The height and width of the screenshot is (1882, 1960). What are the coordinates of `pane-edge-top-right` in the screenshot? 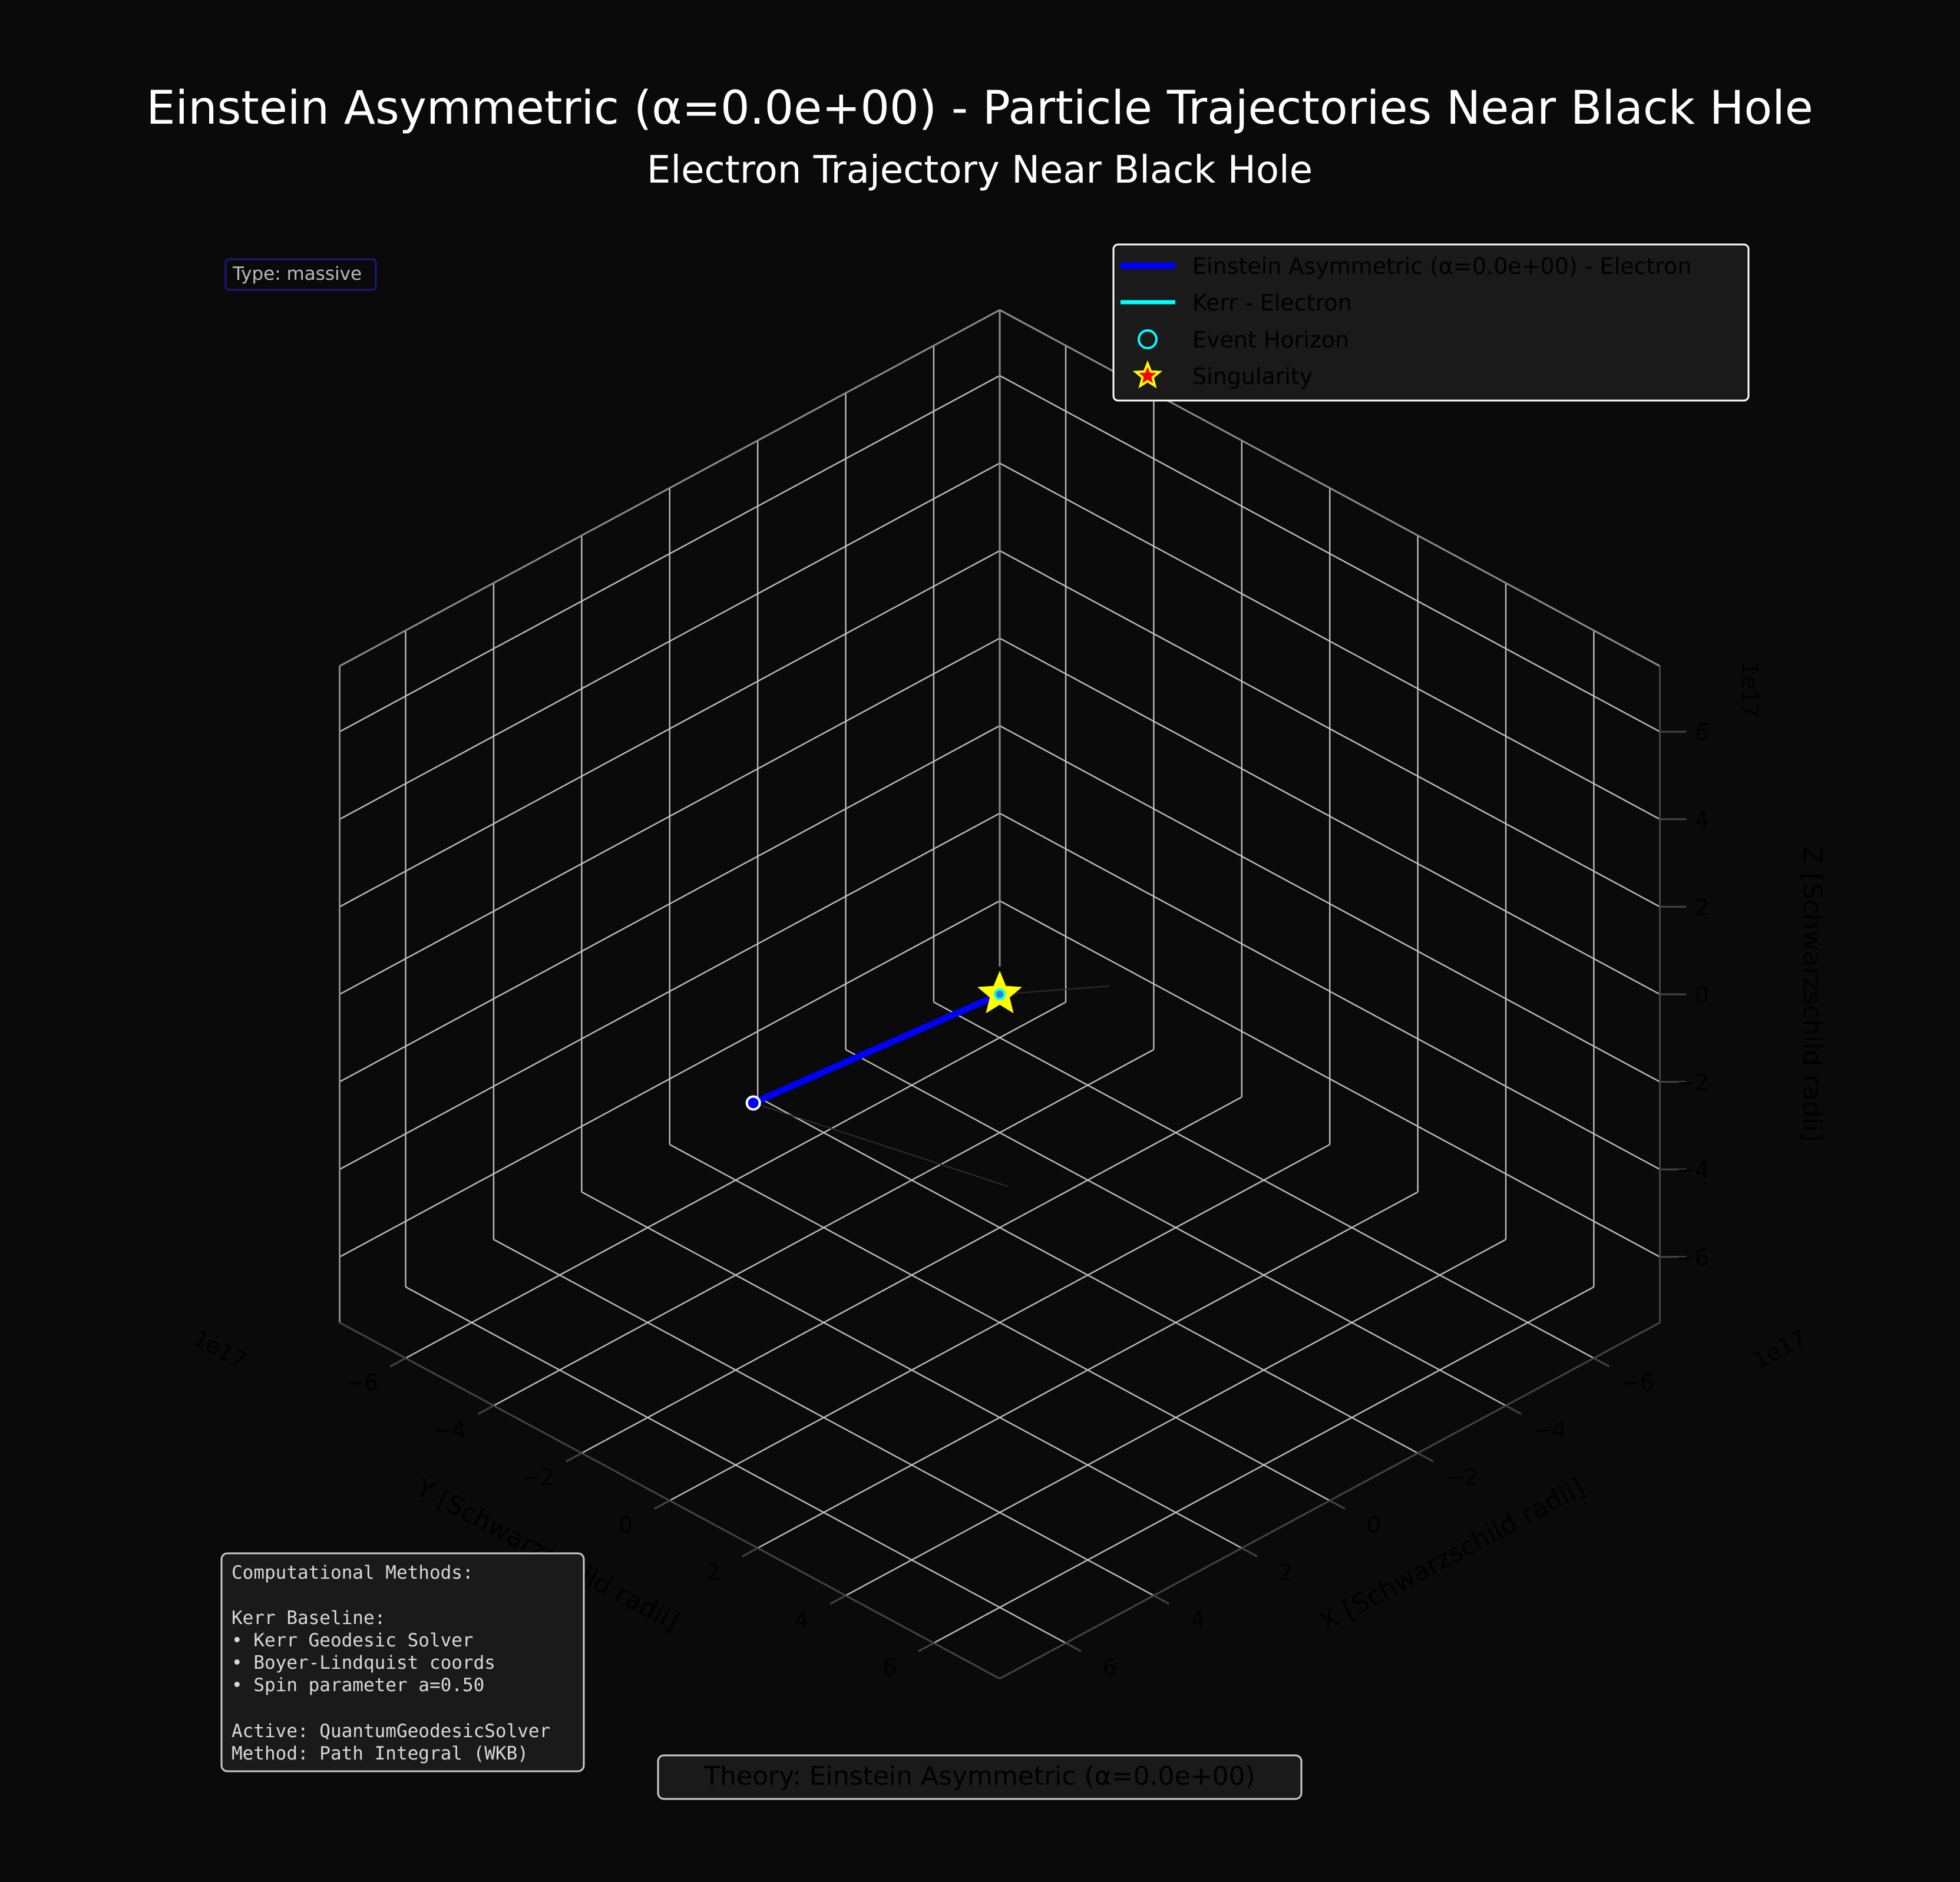 It's located at (670, 488).